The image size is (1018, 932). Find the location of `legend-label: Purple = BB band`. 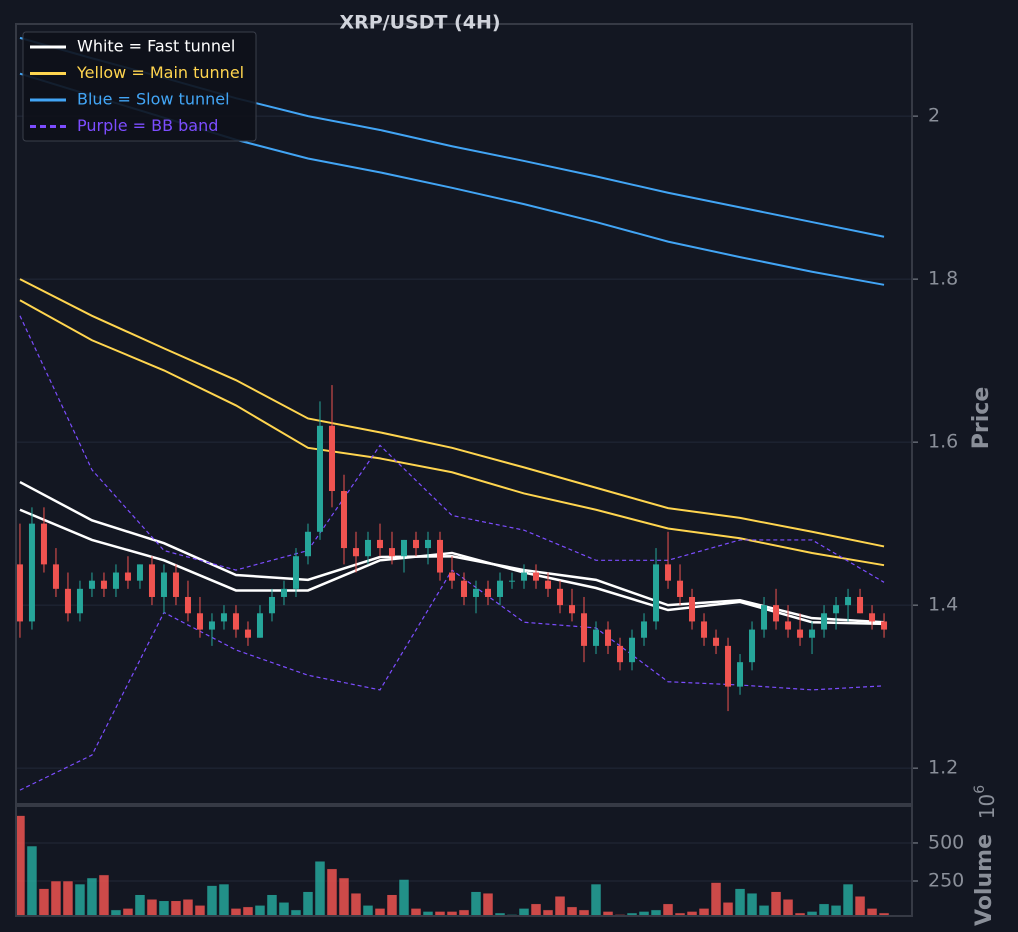

legend-label: Purple = BB band is located at coordinates (147, 125).